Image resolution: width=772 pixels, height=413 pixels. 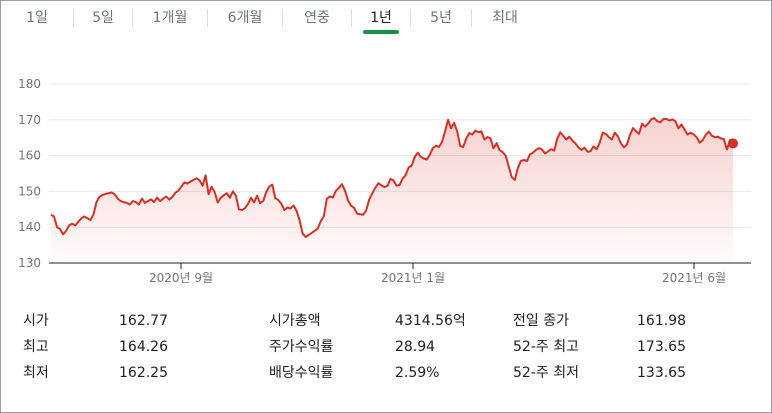 I want to click on stat-high-value: 164.26, so click(x=143, y=347).